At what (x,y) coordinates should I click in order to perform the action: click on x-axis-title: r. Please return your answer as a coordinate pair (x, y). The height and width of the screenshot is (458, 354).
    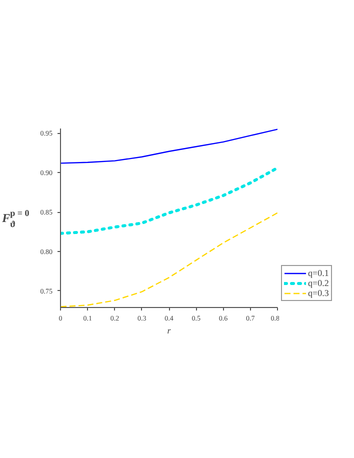
    Looking at the image, I should click on (169, 331).